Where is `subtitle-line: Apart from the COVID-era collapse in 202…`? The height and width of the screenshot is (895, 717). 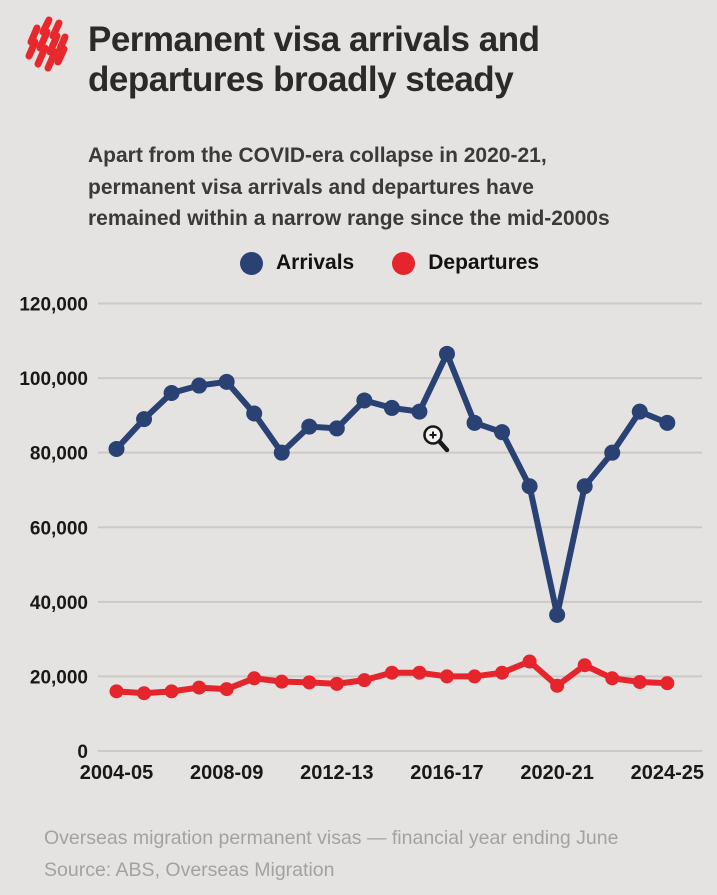 subtitle-line: Apart from the COVID-era collapse in 202… is located at coordinates (317, 155).